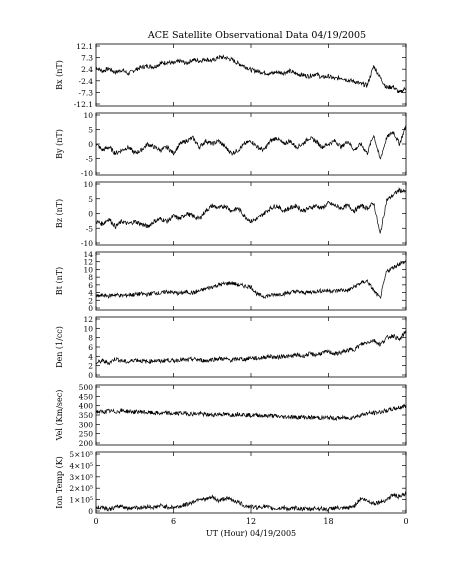 Image resolution: width=453 pixels, height=566 pixels. I want to click on y-tick-label: -2.4, so click(86, 81).